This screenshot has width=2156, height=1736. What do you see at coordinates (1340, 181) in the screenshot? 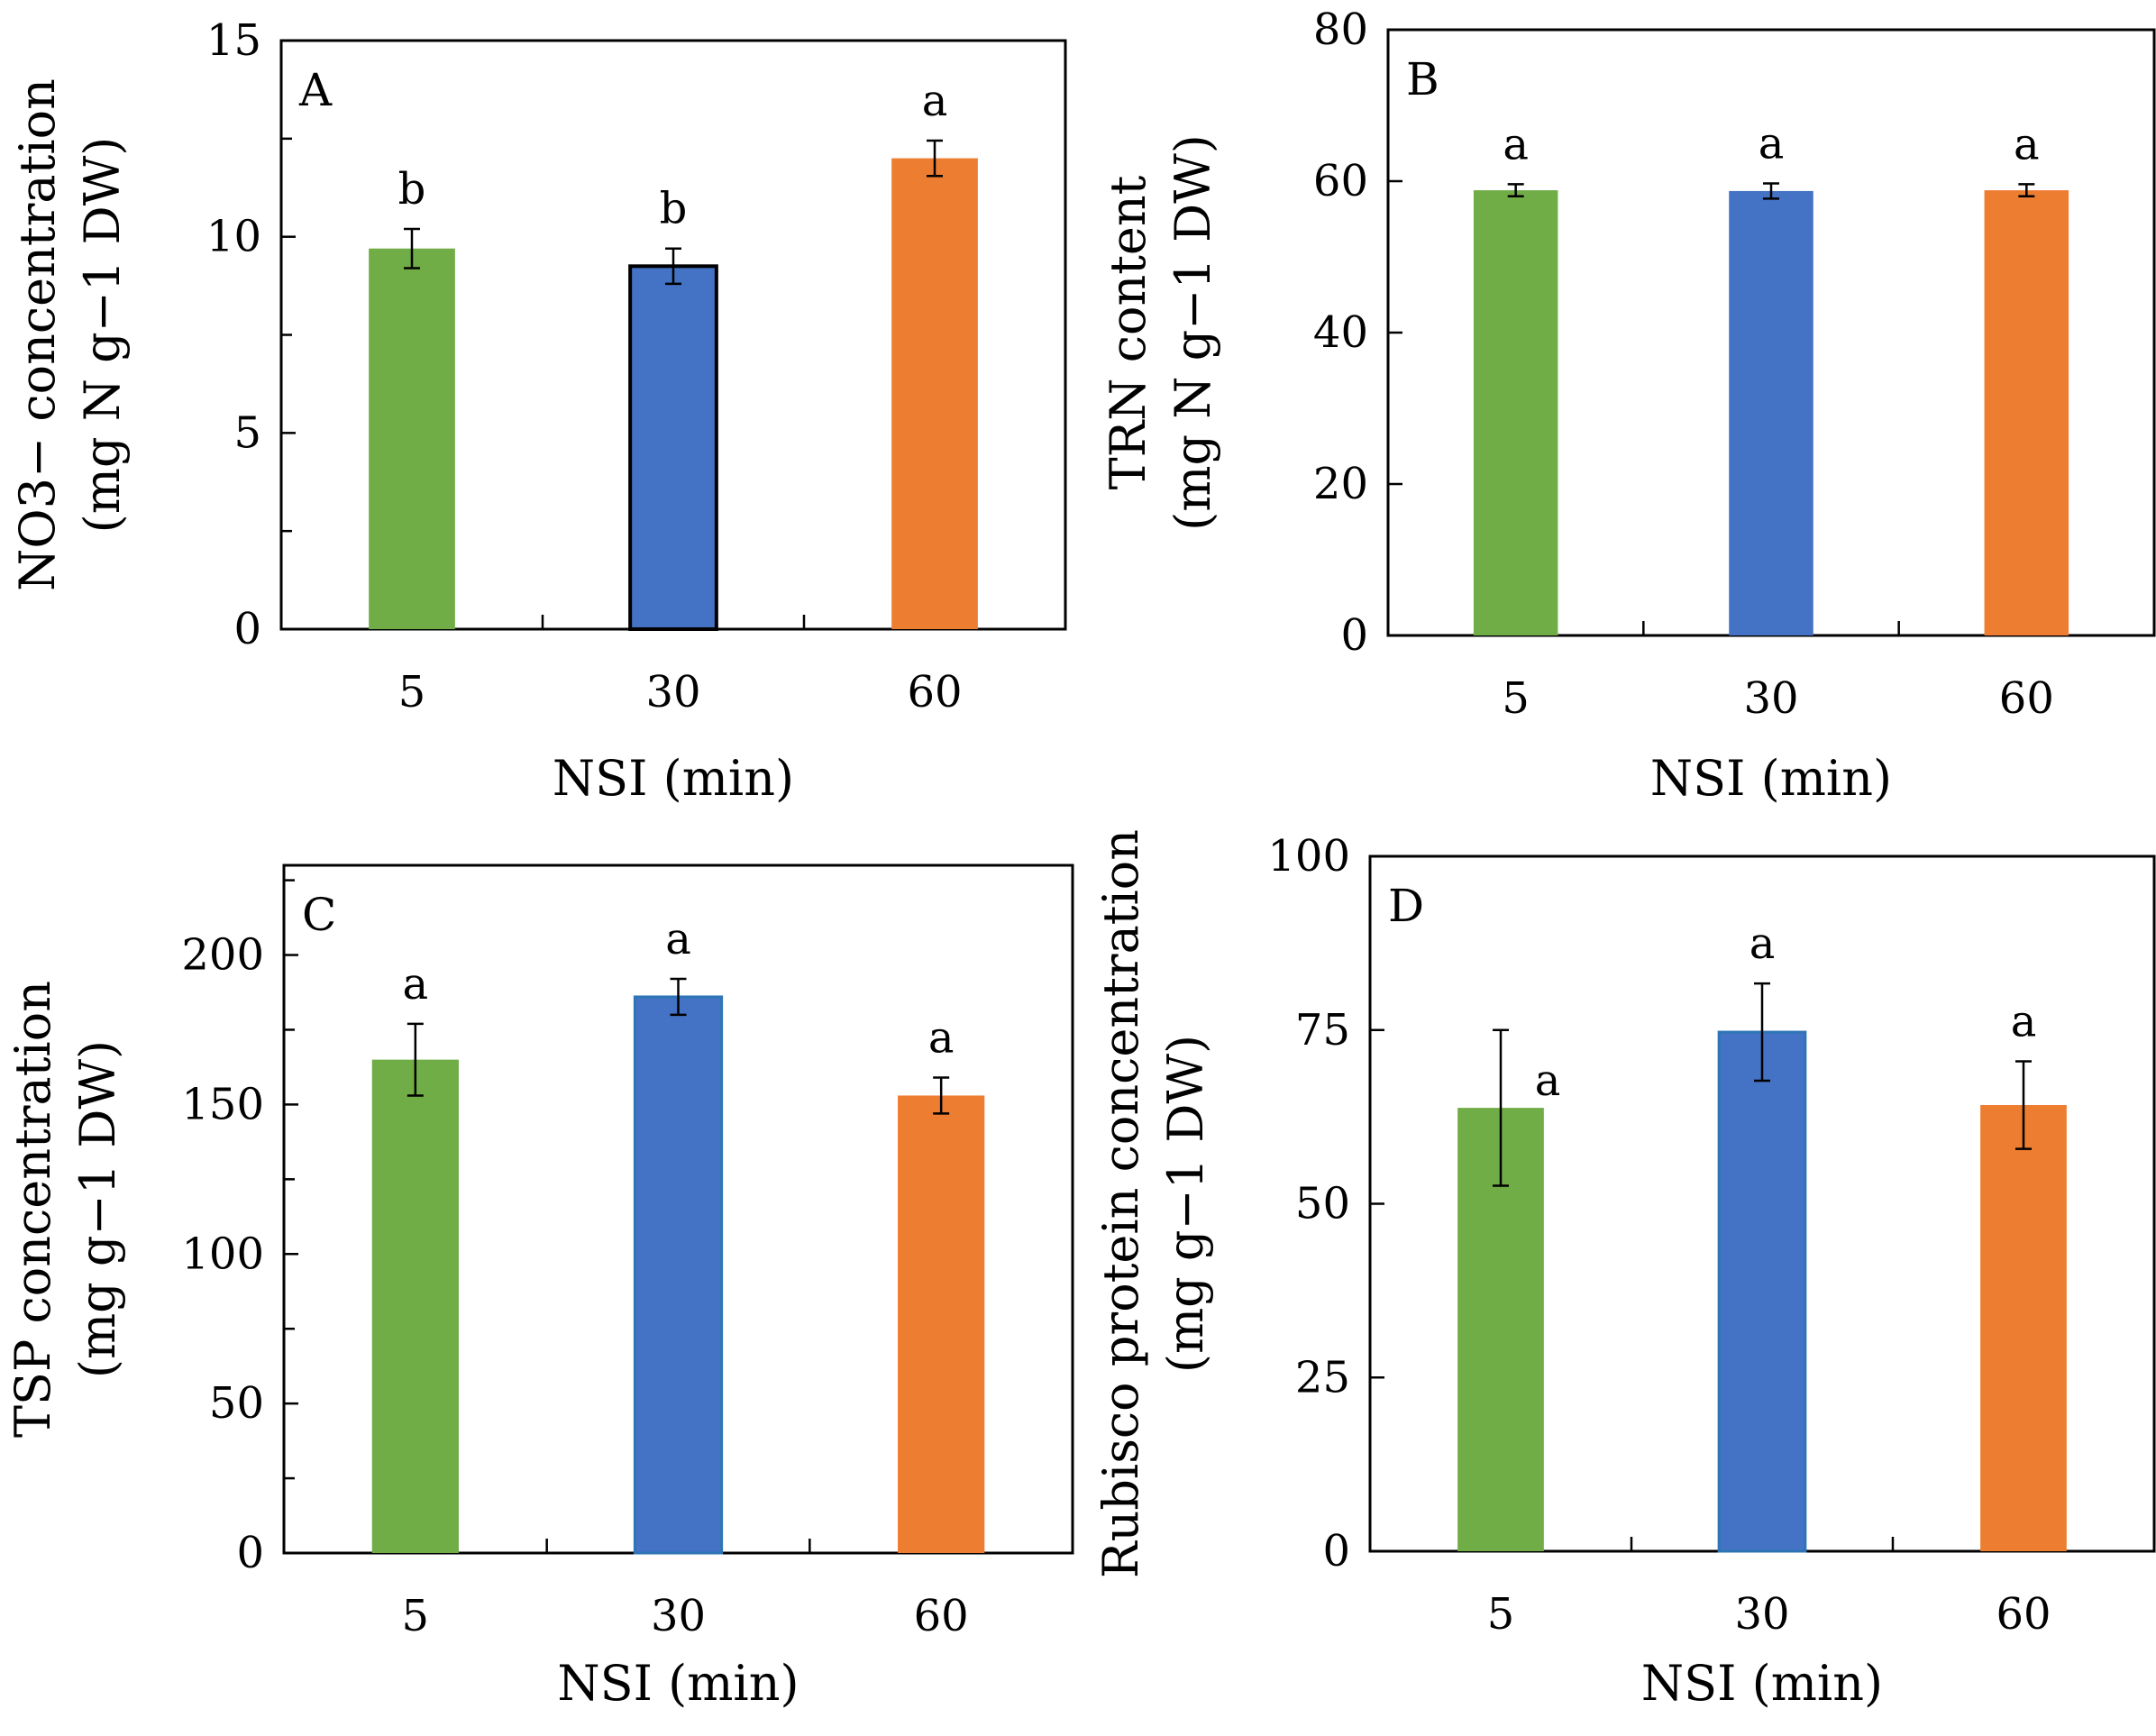
I see `y-tick-label: 60` at bounding box center [1340, 181].